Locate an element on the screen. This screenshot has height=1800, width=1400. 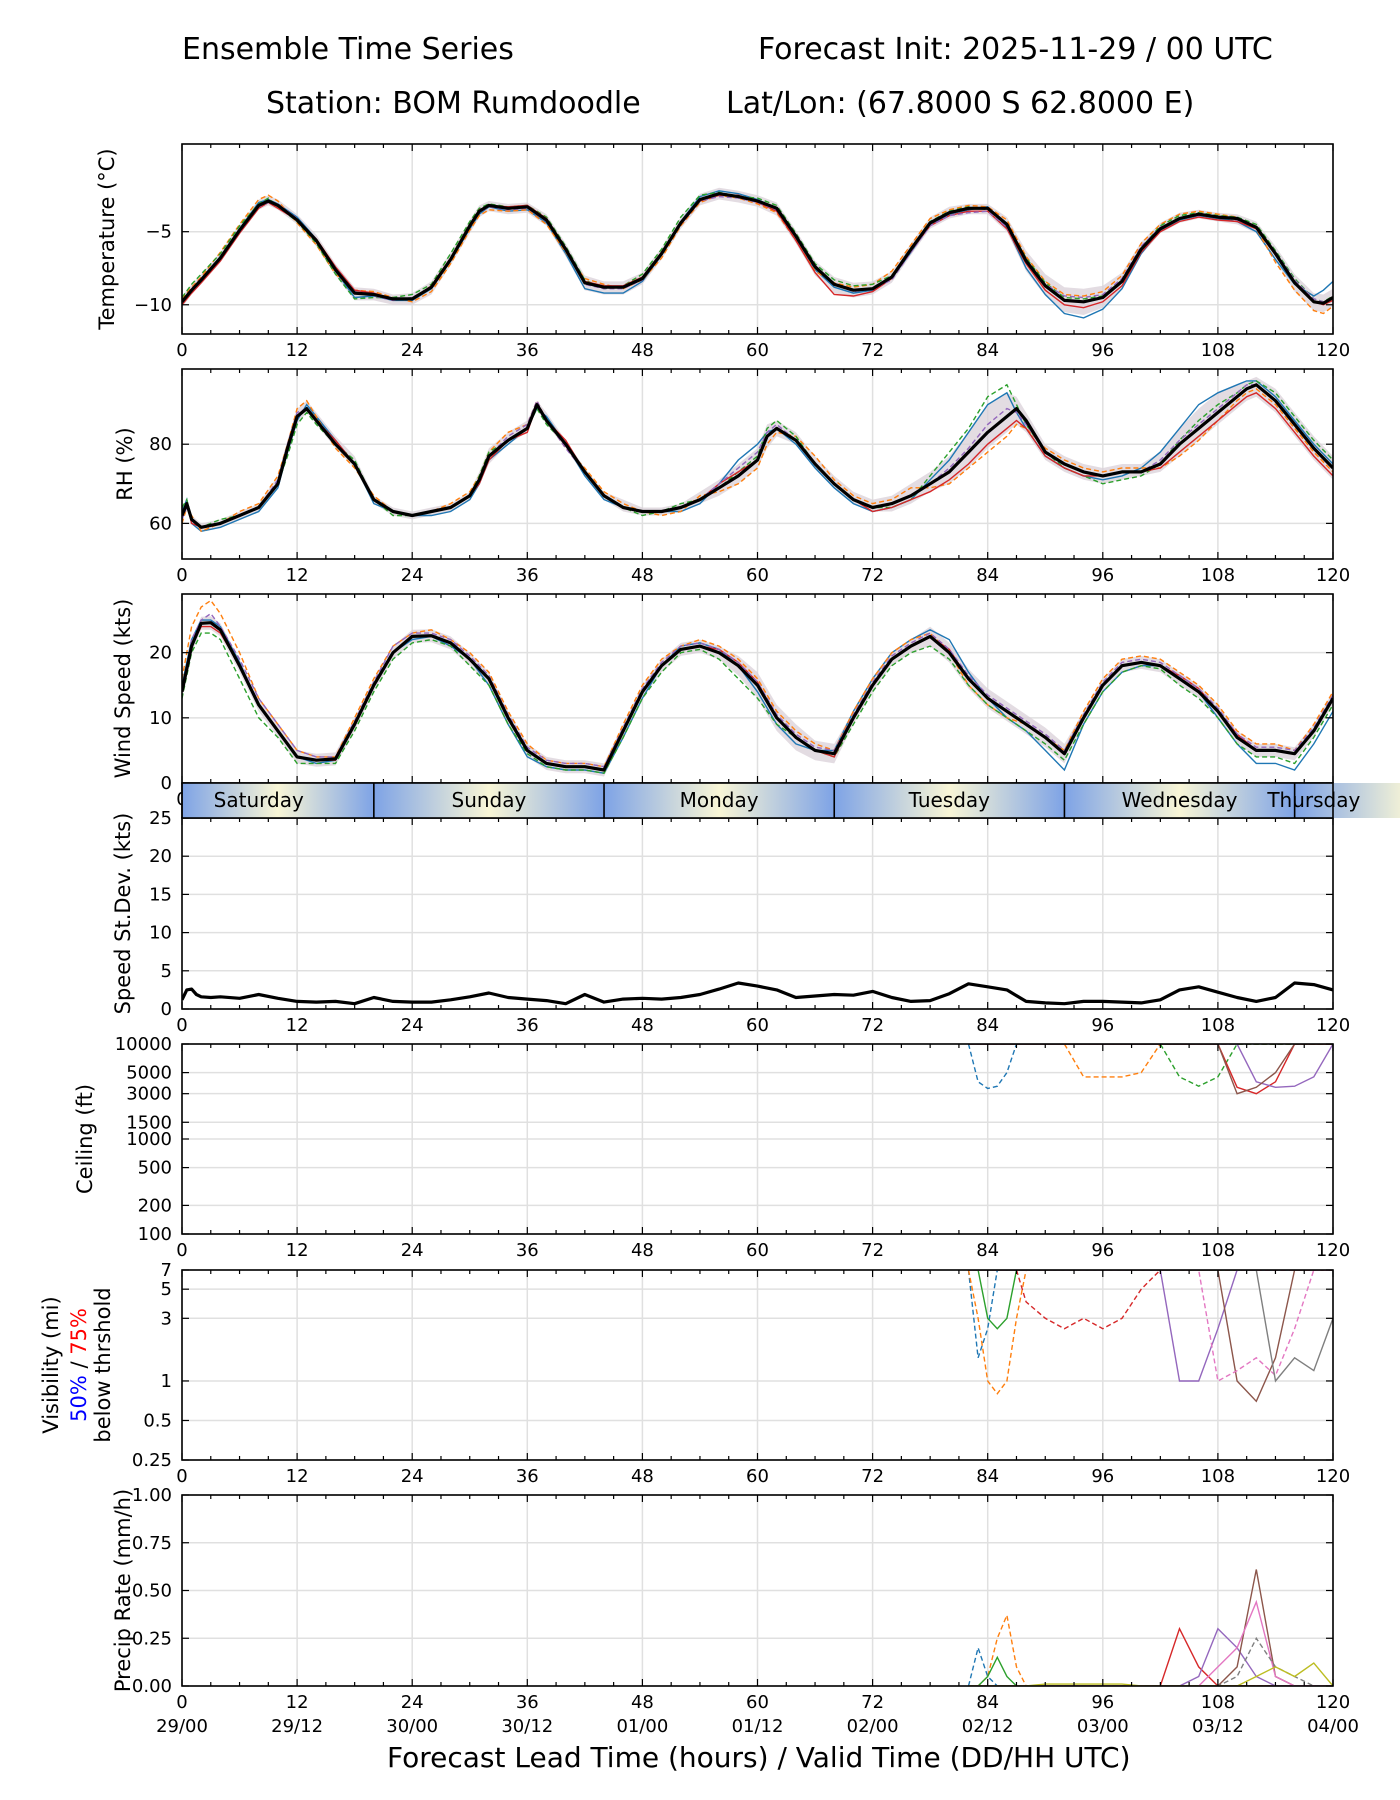
rh-xtick-label: 120 is located at coordinates (1333, 575).